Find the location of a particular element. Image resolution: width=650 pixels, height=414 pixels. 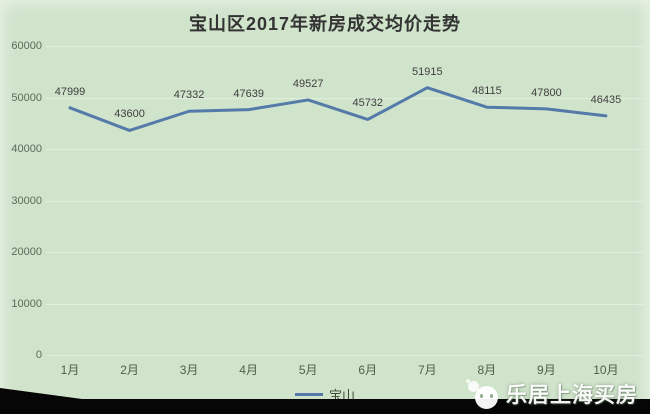

footer-ribbon-triangle is located at coordinates (41, 393).